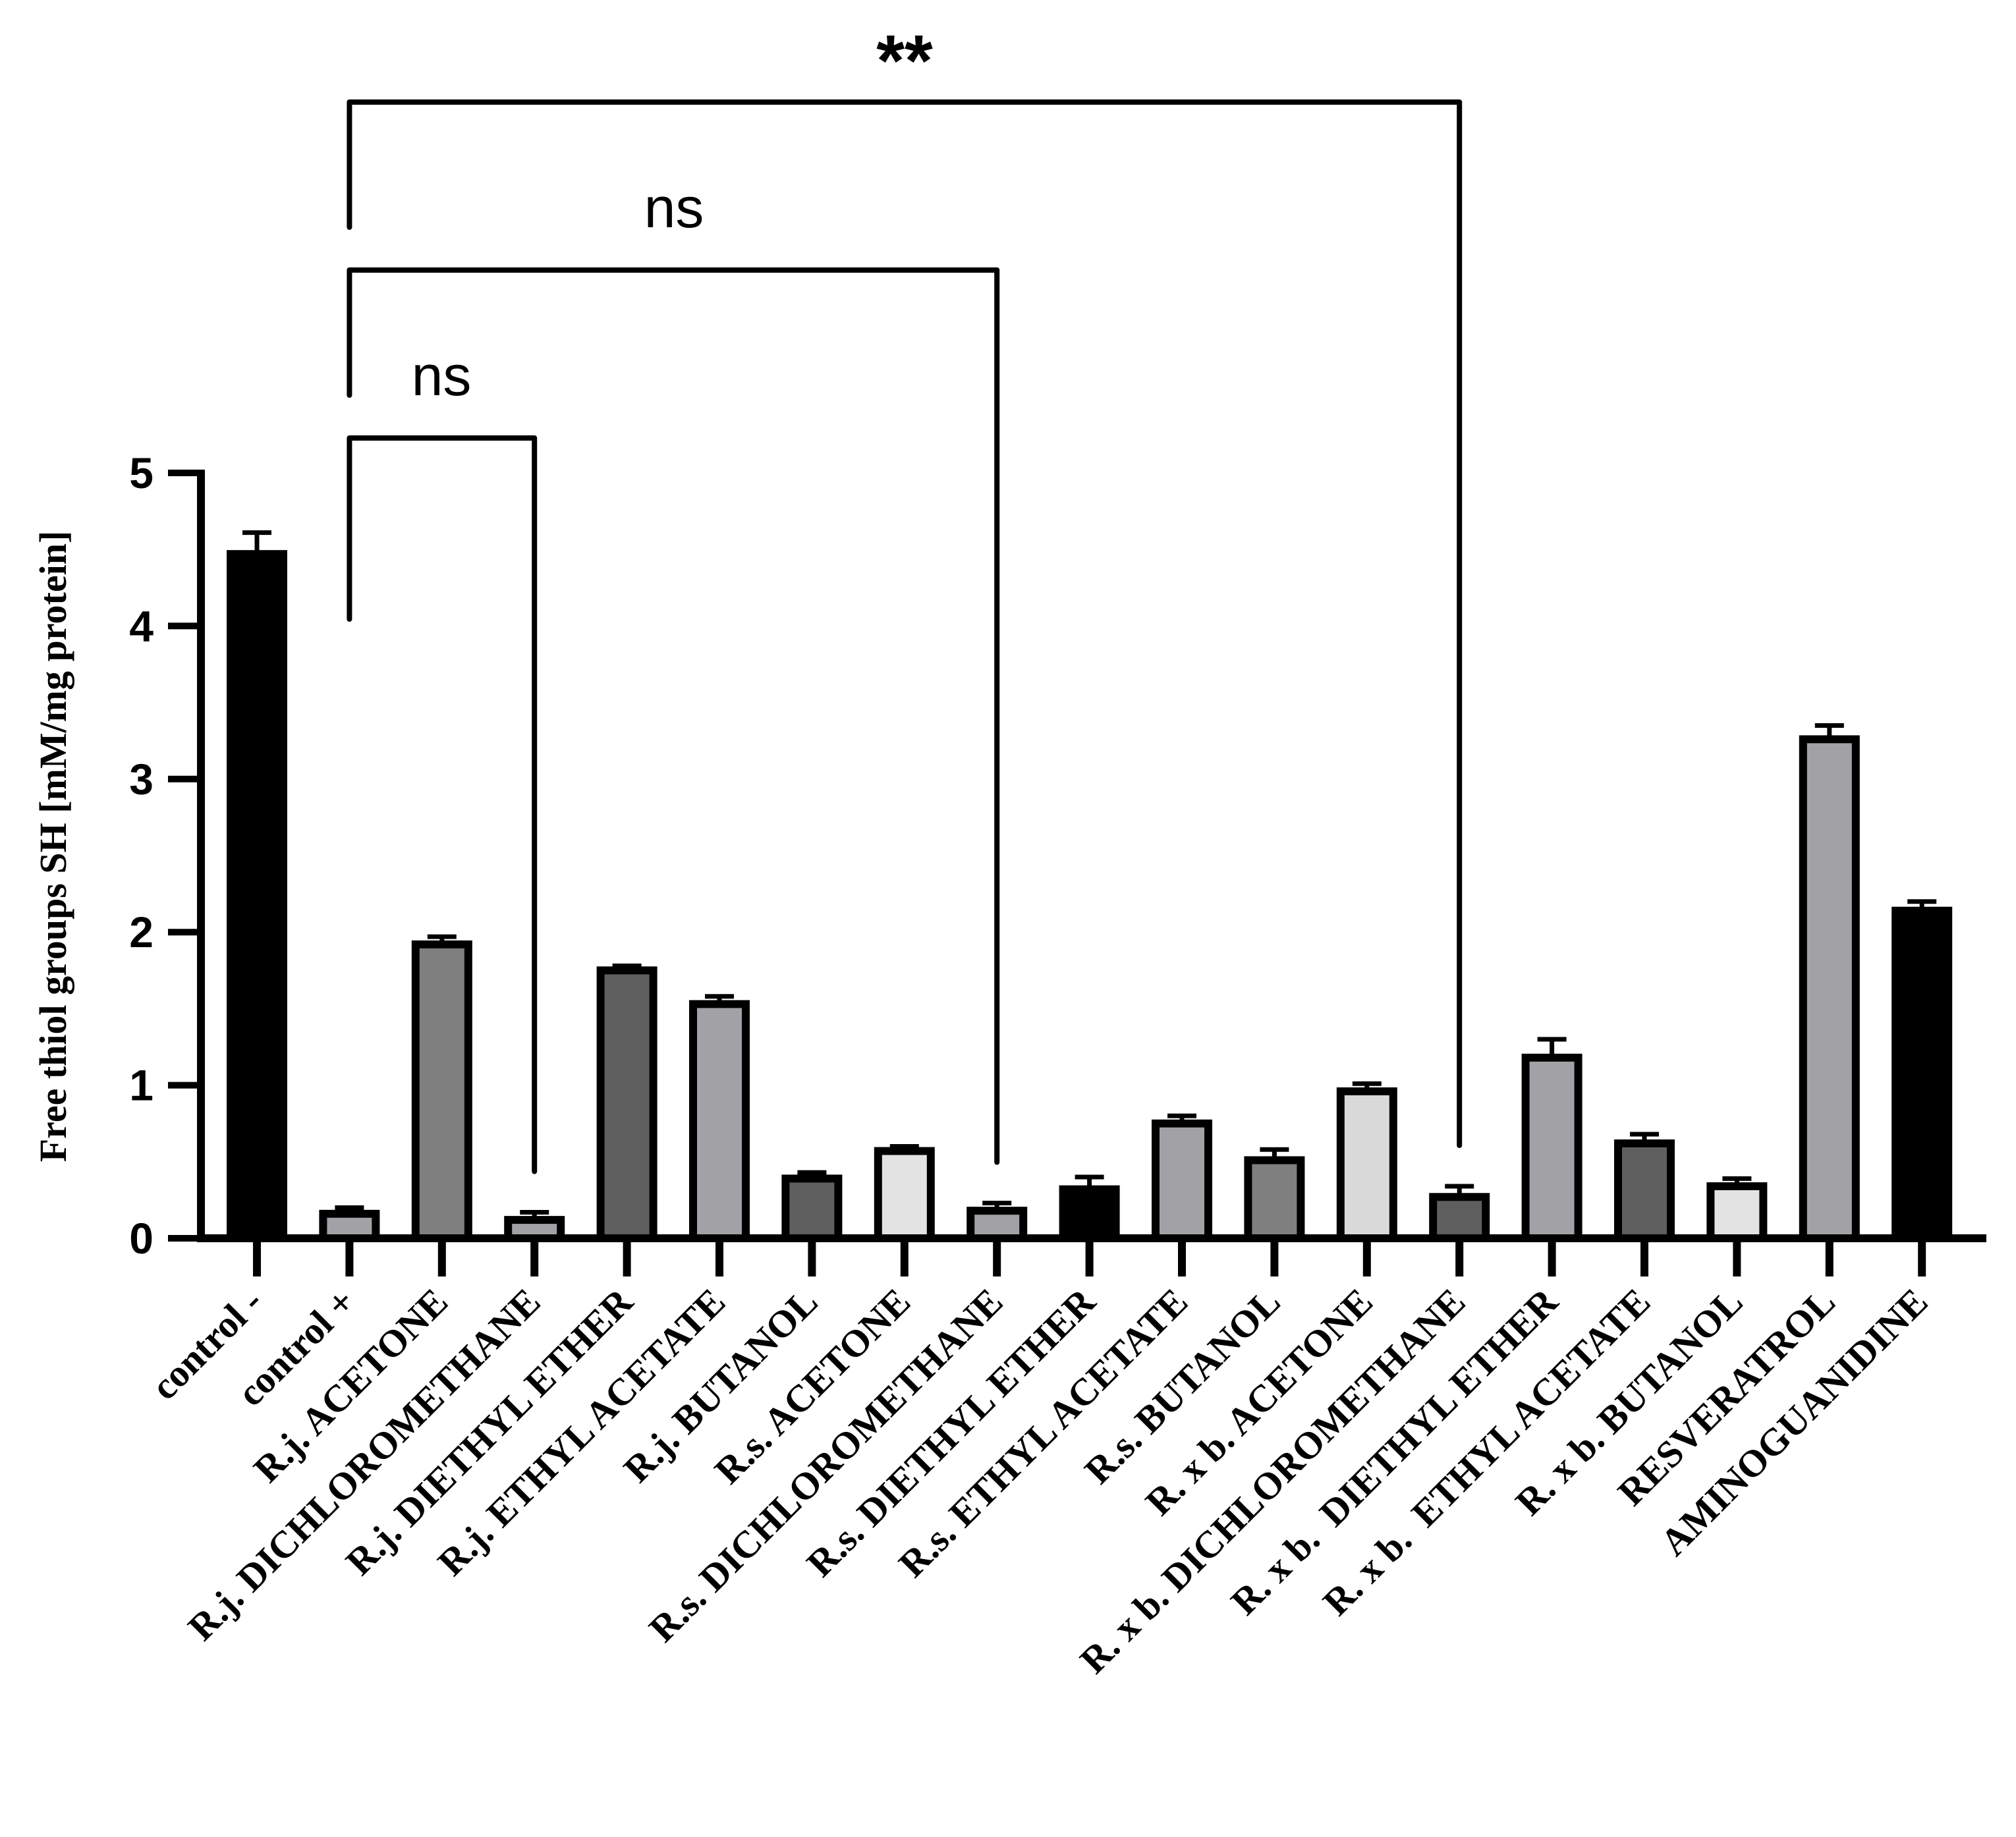  Describe the element at coordinates (165, 856) in the screenshot. I see `y-ticks-group: 0 1 2 3 4 5` at that location.